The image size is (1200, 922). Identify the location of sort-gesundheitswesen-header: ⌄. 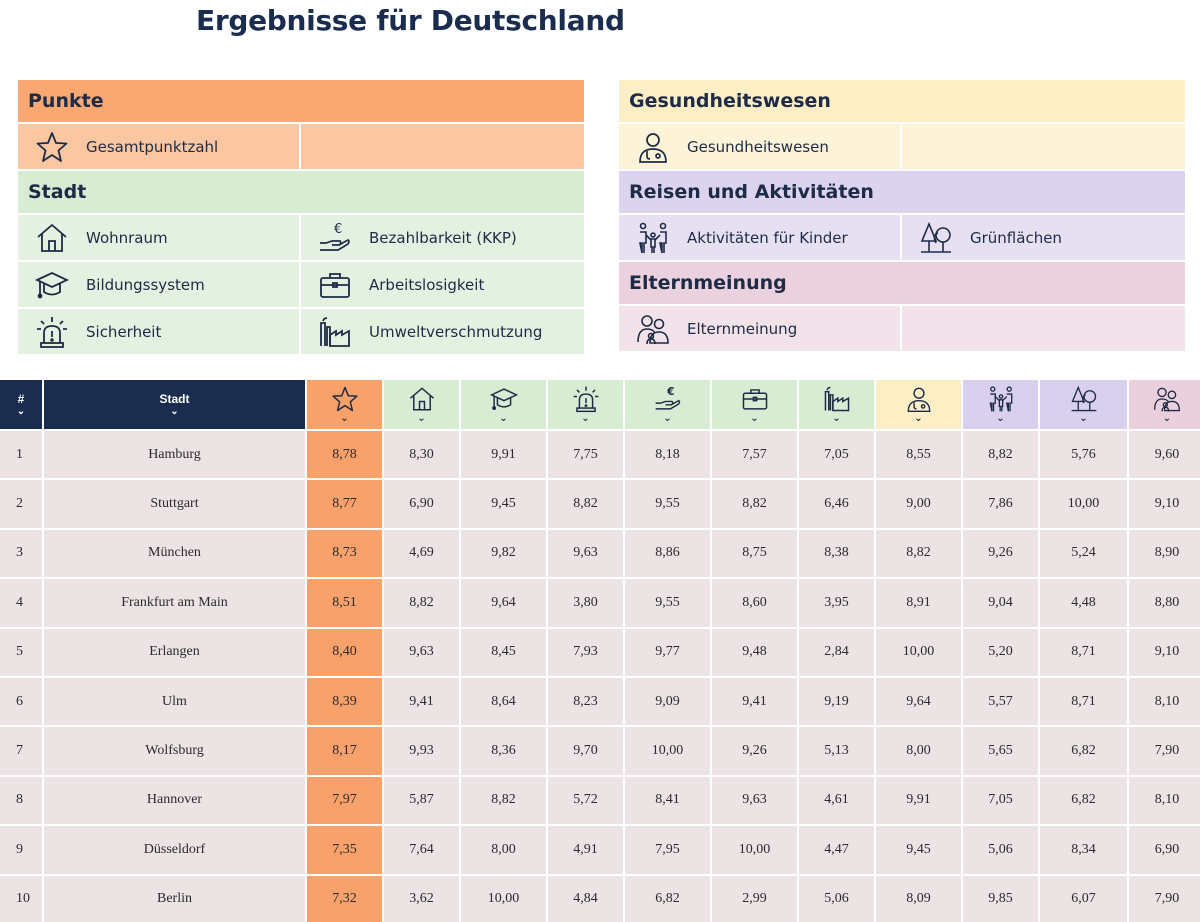
(918, 404).